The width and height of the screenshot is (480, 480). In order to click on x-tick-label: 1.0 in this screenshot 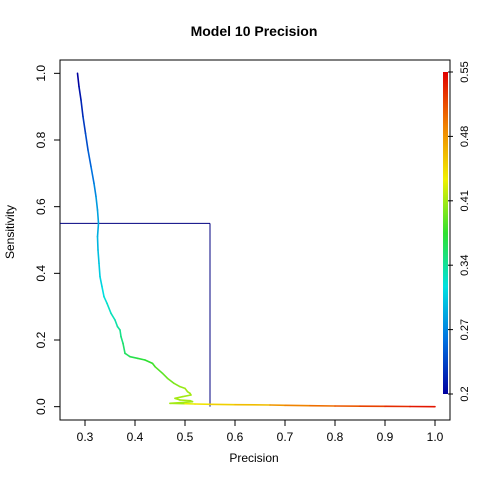, I will do `click(435, 437)`.